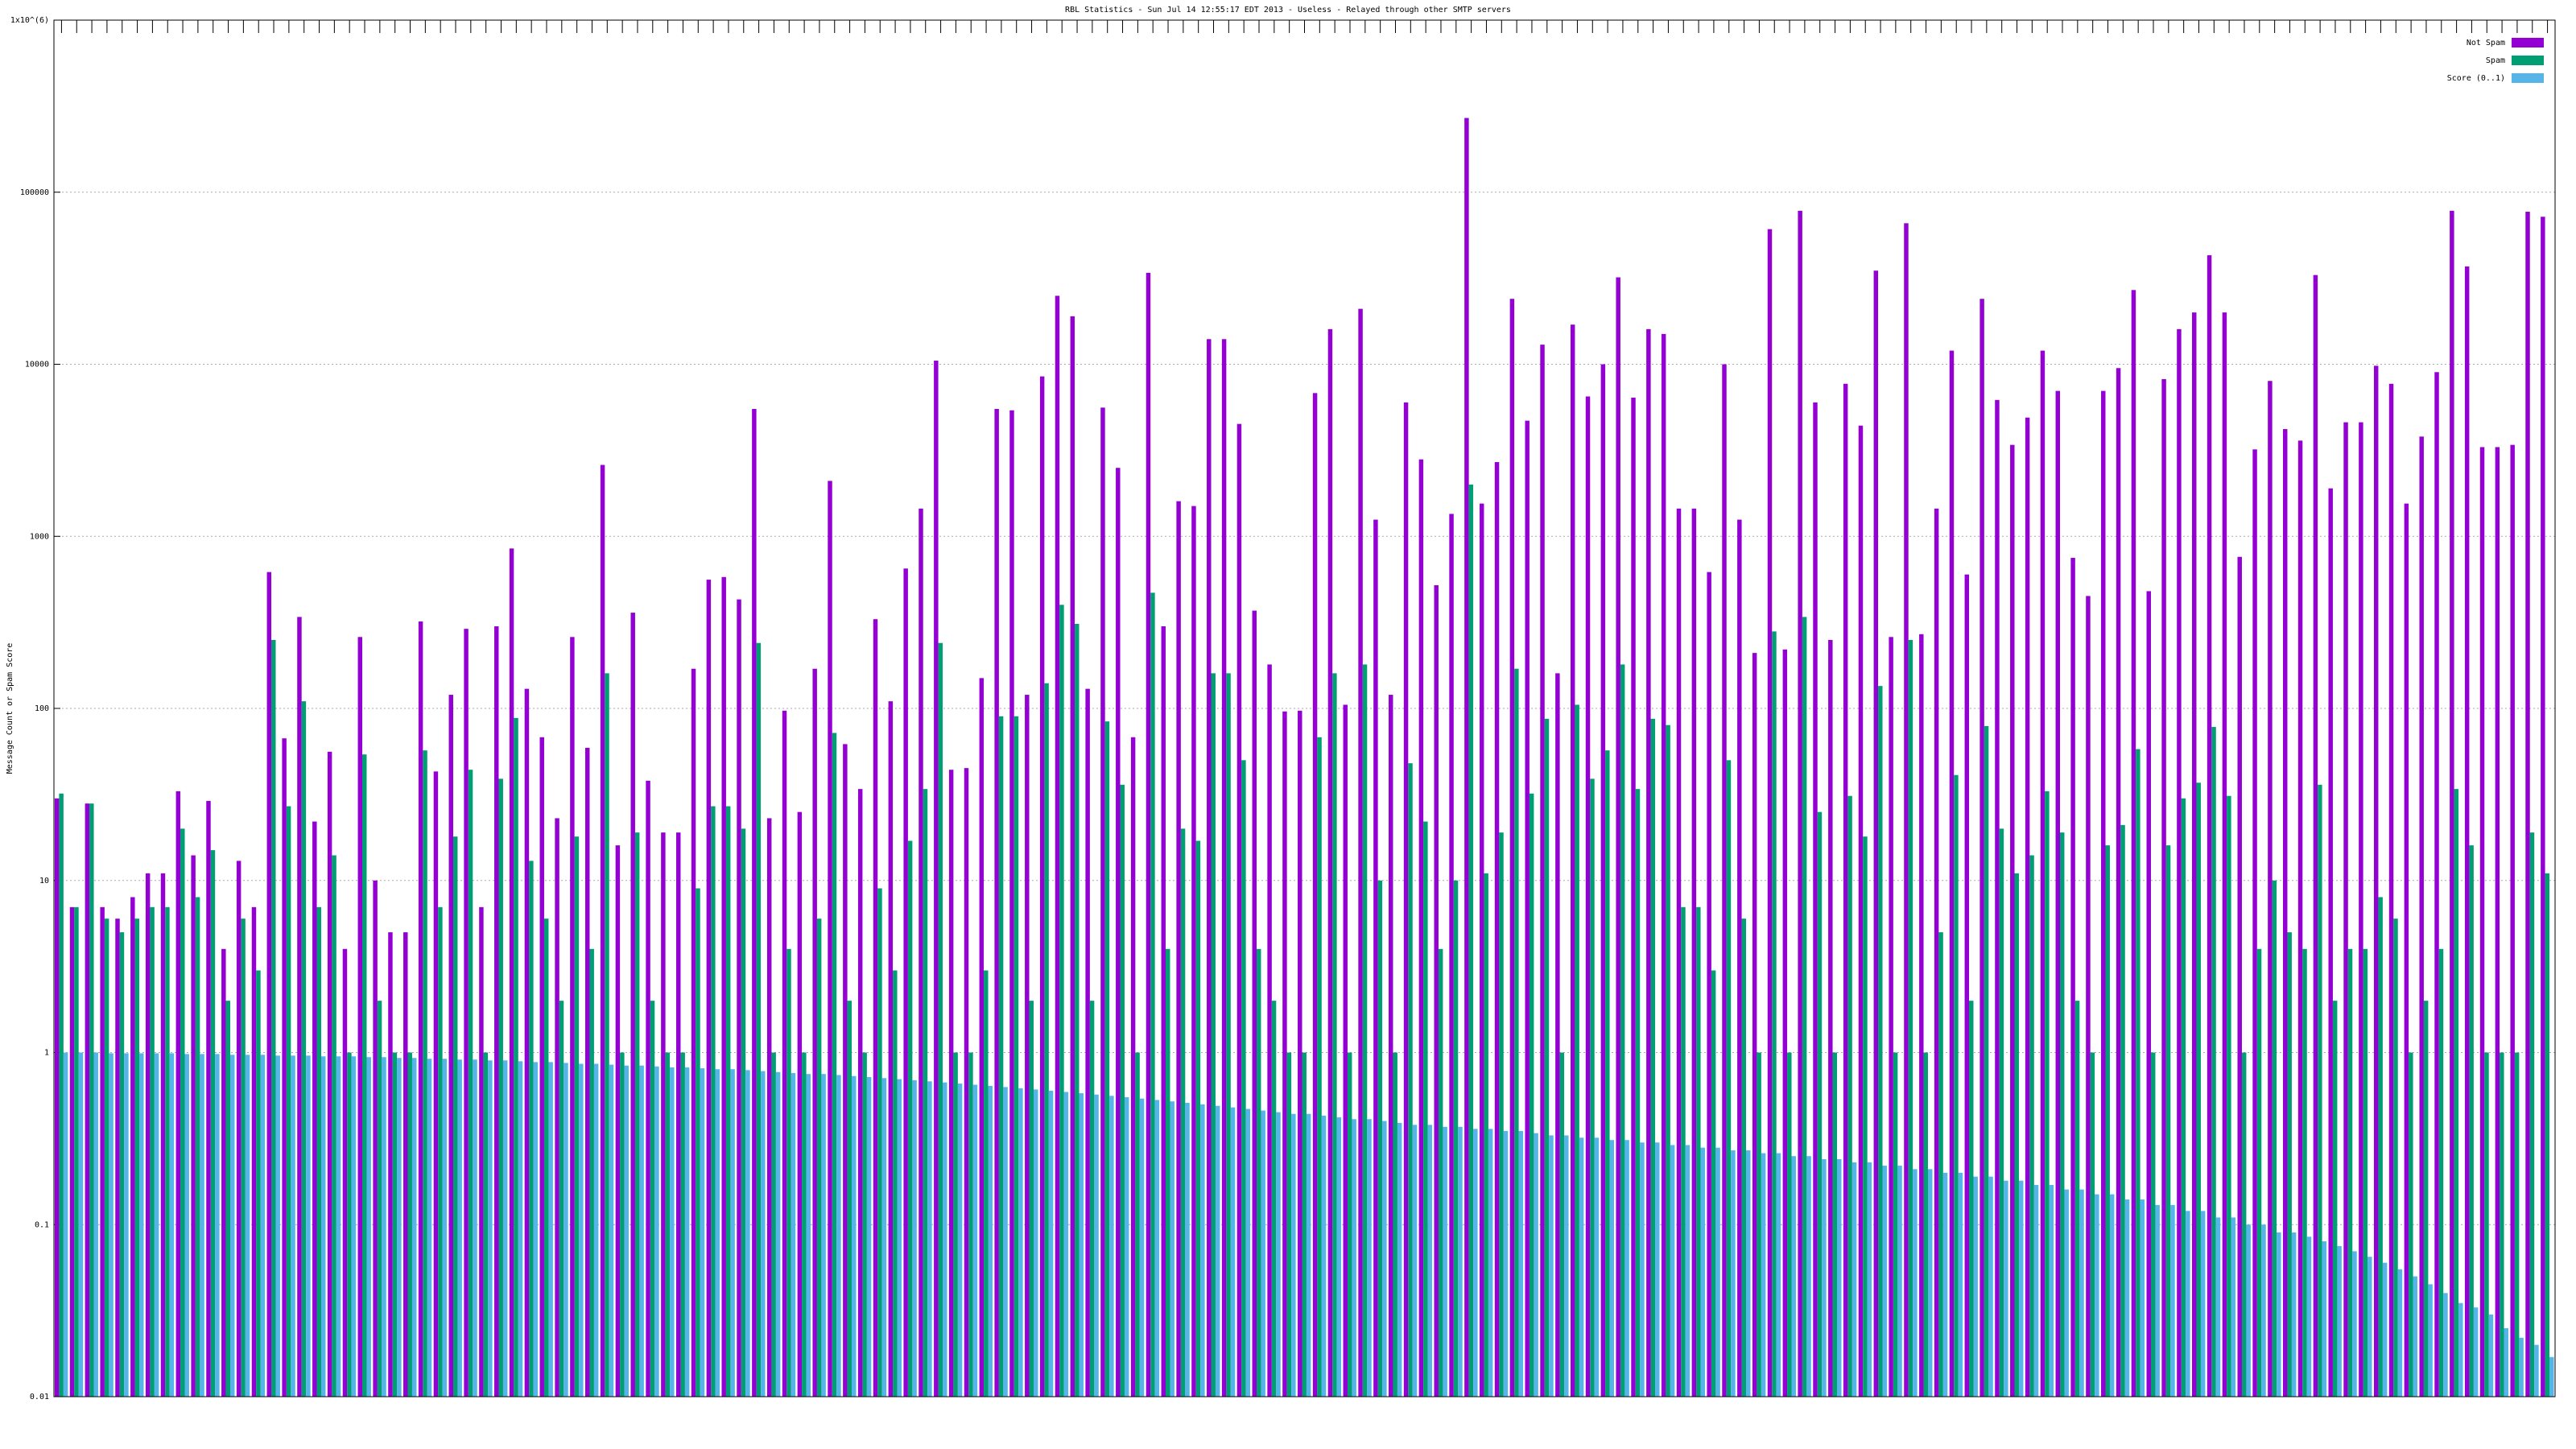 The height and width of the screenshot is (1449, 2576). What do you see at coordinates (2528, 42) in the screenshot?
I see `legend-swatch` at bounding box center [2528, 42].